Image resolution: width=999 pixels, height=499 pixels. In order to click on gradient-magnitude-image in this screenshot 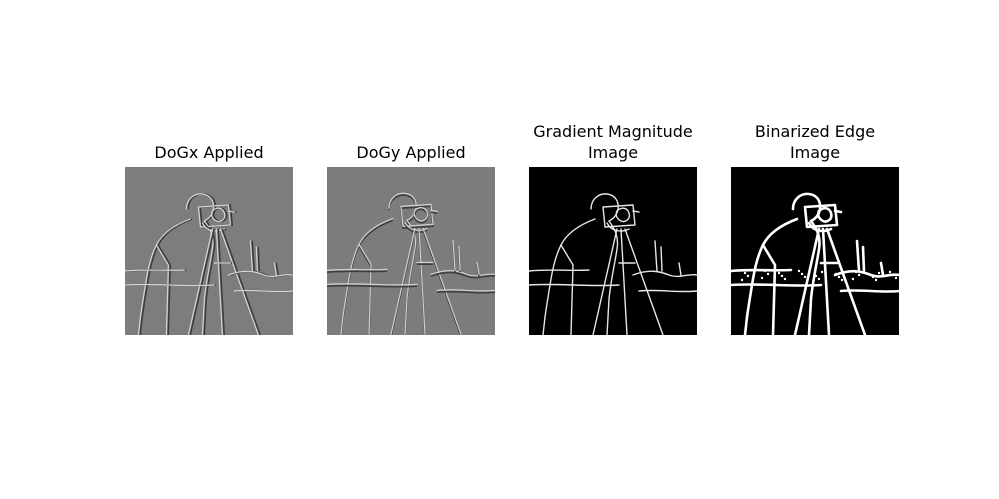, I will do `click(613, 251)`.